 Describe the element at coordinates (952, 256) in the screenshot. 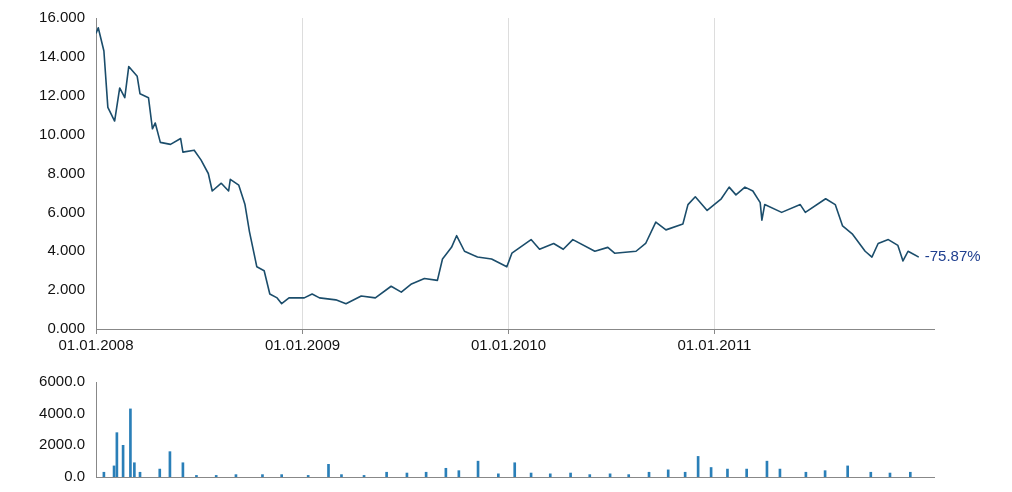

I see `annotation: -75.87%` at that location.